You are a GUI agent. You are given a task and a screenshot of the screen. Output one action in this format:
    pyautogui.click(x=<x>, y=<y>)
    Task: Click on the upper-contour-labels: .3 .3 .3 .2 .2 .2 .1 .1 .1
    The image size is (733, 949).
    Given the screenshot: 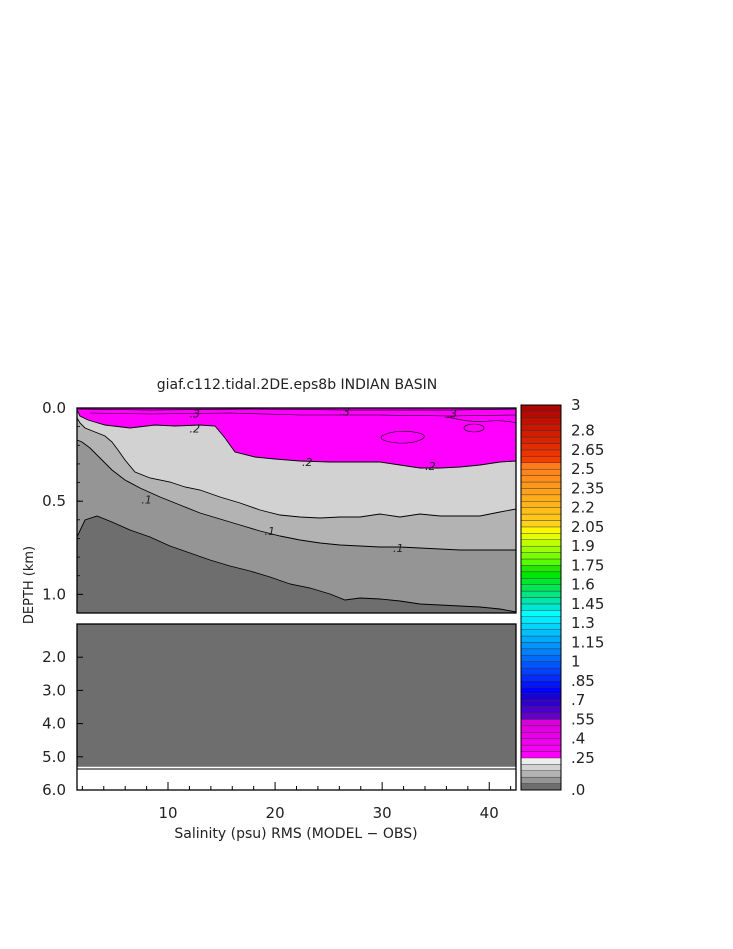 What is the action you would take?
    pyautogui.click(x=299, y=480)
    